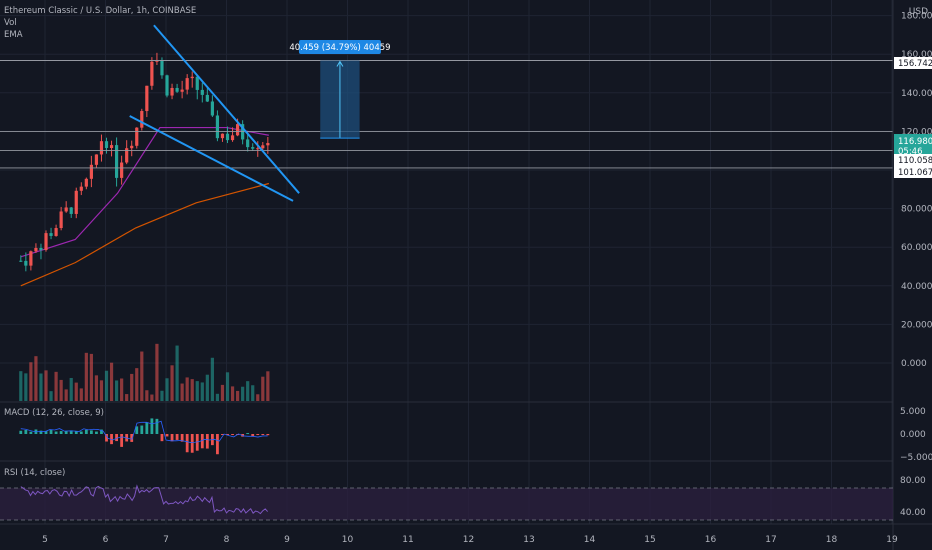  I want to click on time-tick: 11, so click(407, 540).